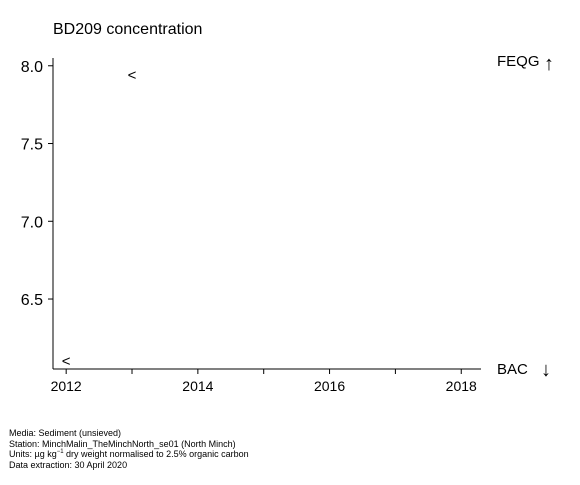 This screenshot has height=485, width=580. Describe the element at coordinates (65, 433) in the screenshot. I see `footer-media: Media: Sediment (unsieved)` at that location.